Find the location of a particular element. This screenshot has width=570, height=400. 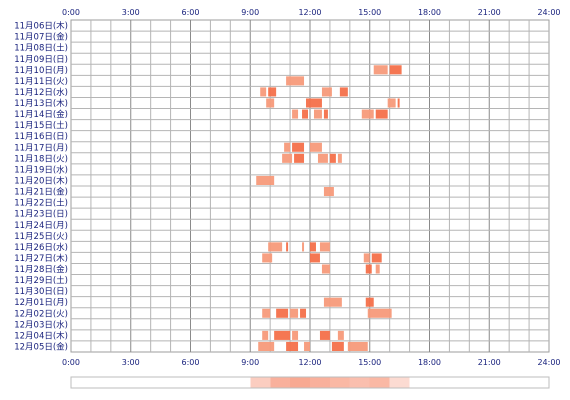

date-row-label: 11月11日(火) is located at coordinates (41, 82).